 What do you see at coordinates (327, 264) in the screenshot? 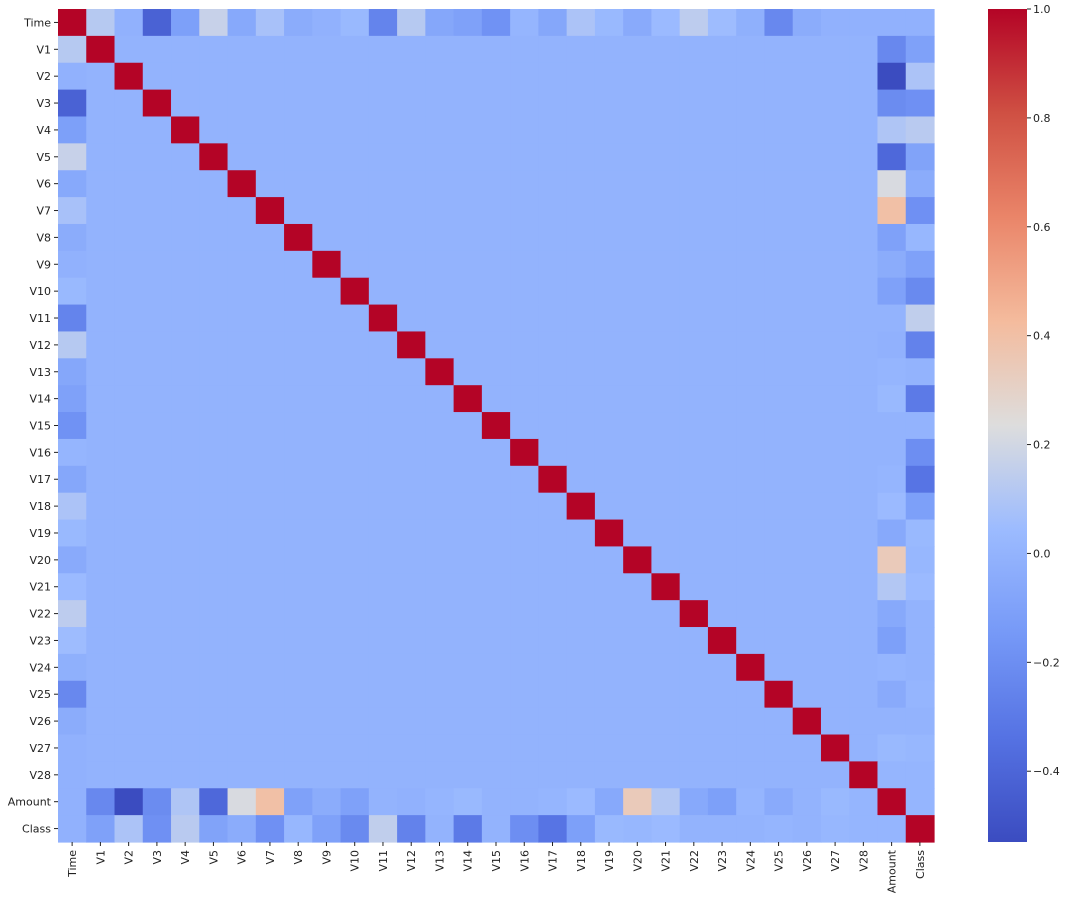
I see `heatmap-cell-V9-V9` at bounding box center [327, 264].